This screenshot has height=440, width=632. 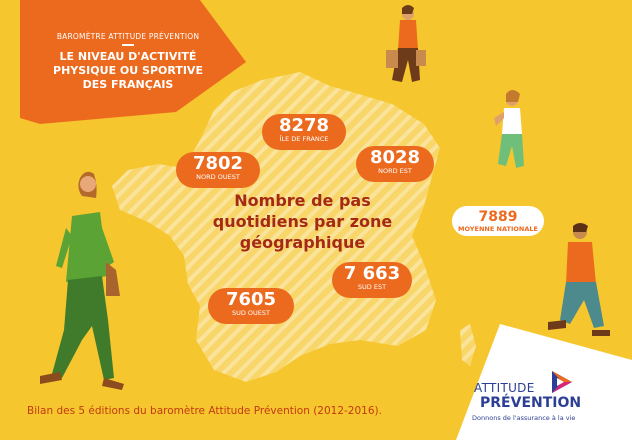 What do you see at coordinates (468, 345) in the screenshot?
I see `corsica-shape` at bounding box center [468, 345].